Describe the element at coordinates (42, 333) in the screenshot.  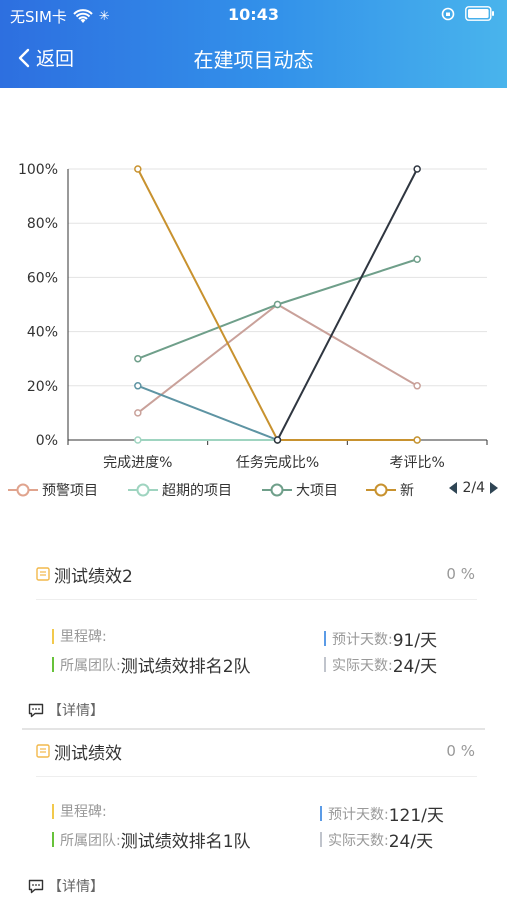
I see `y-tick-label: 40%` at that location.